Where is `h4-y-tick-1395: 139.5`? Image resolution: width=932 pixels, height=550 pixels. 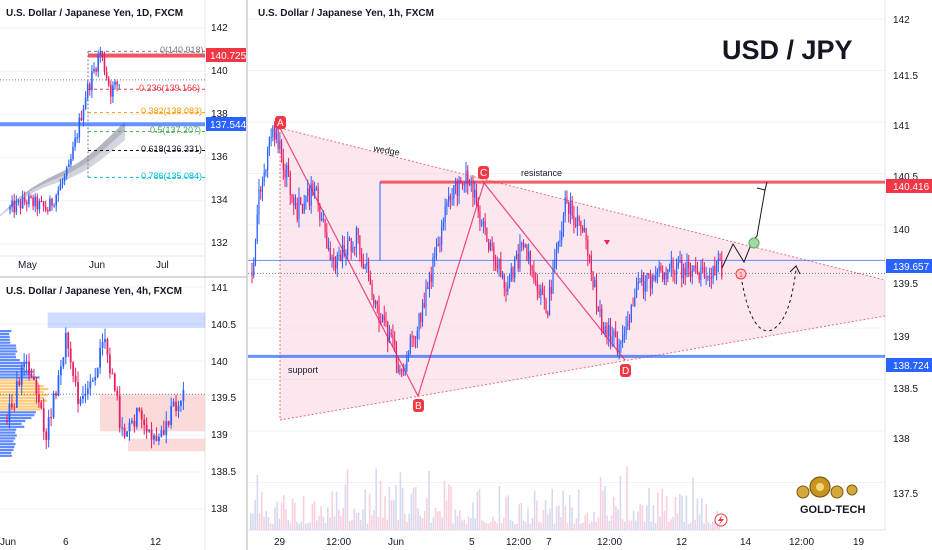
h4-y-tick-1395: 139.5 is located at coordinates (223, 398).